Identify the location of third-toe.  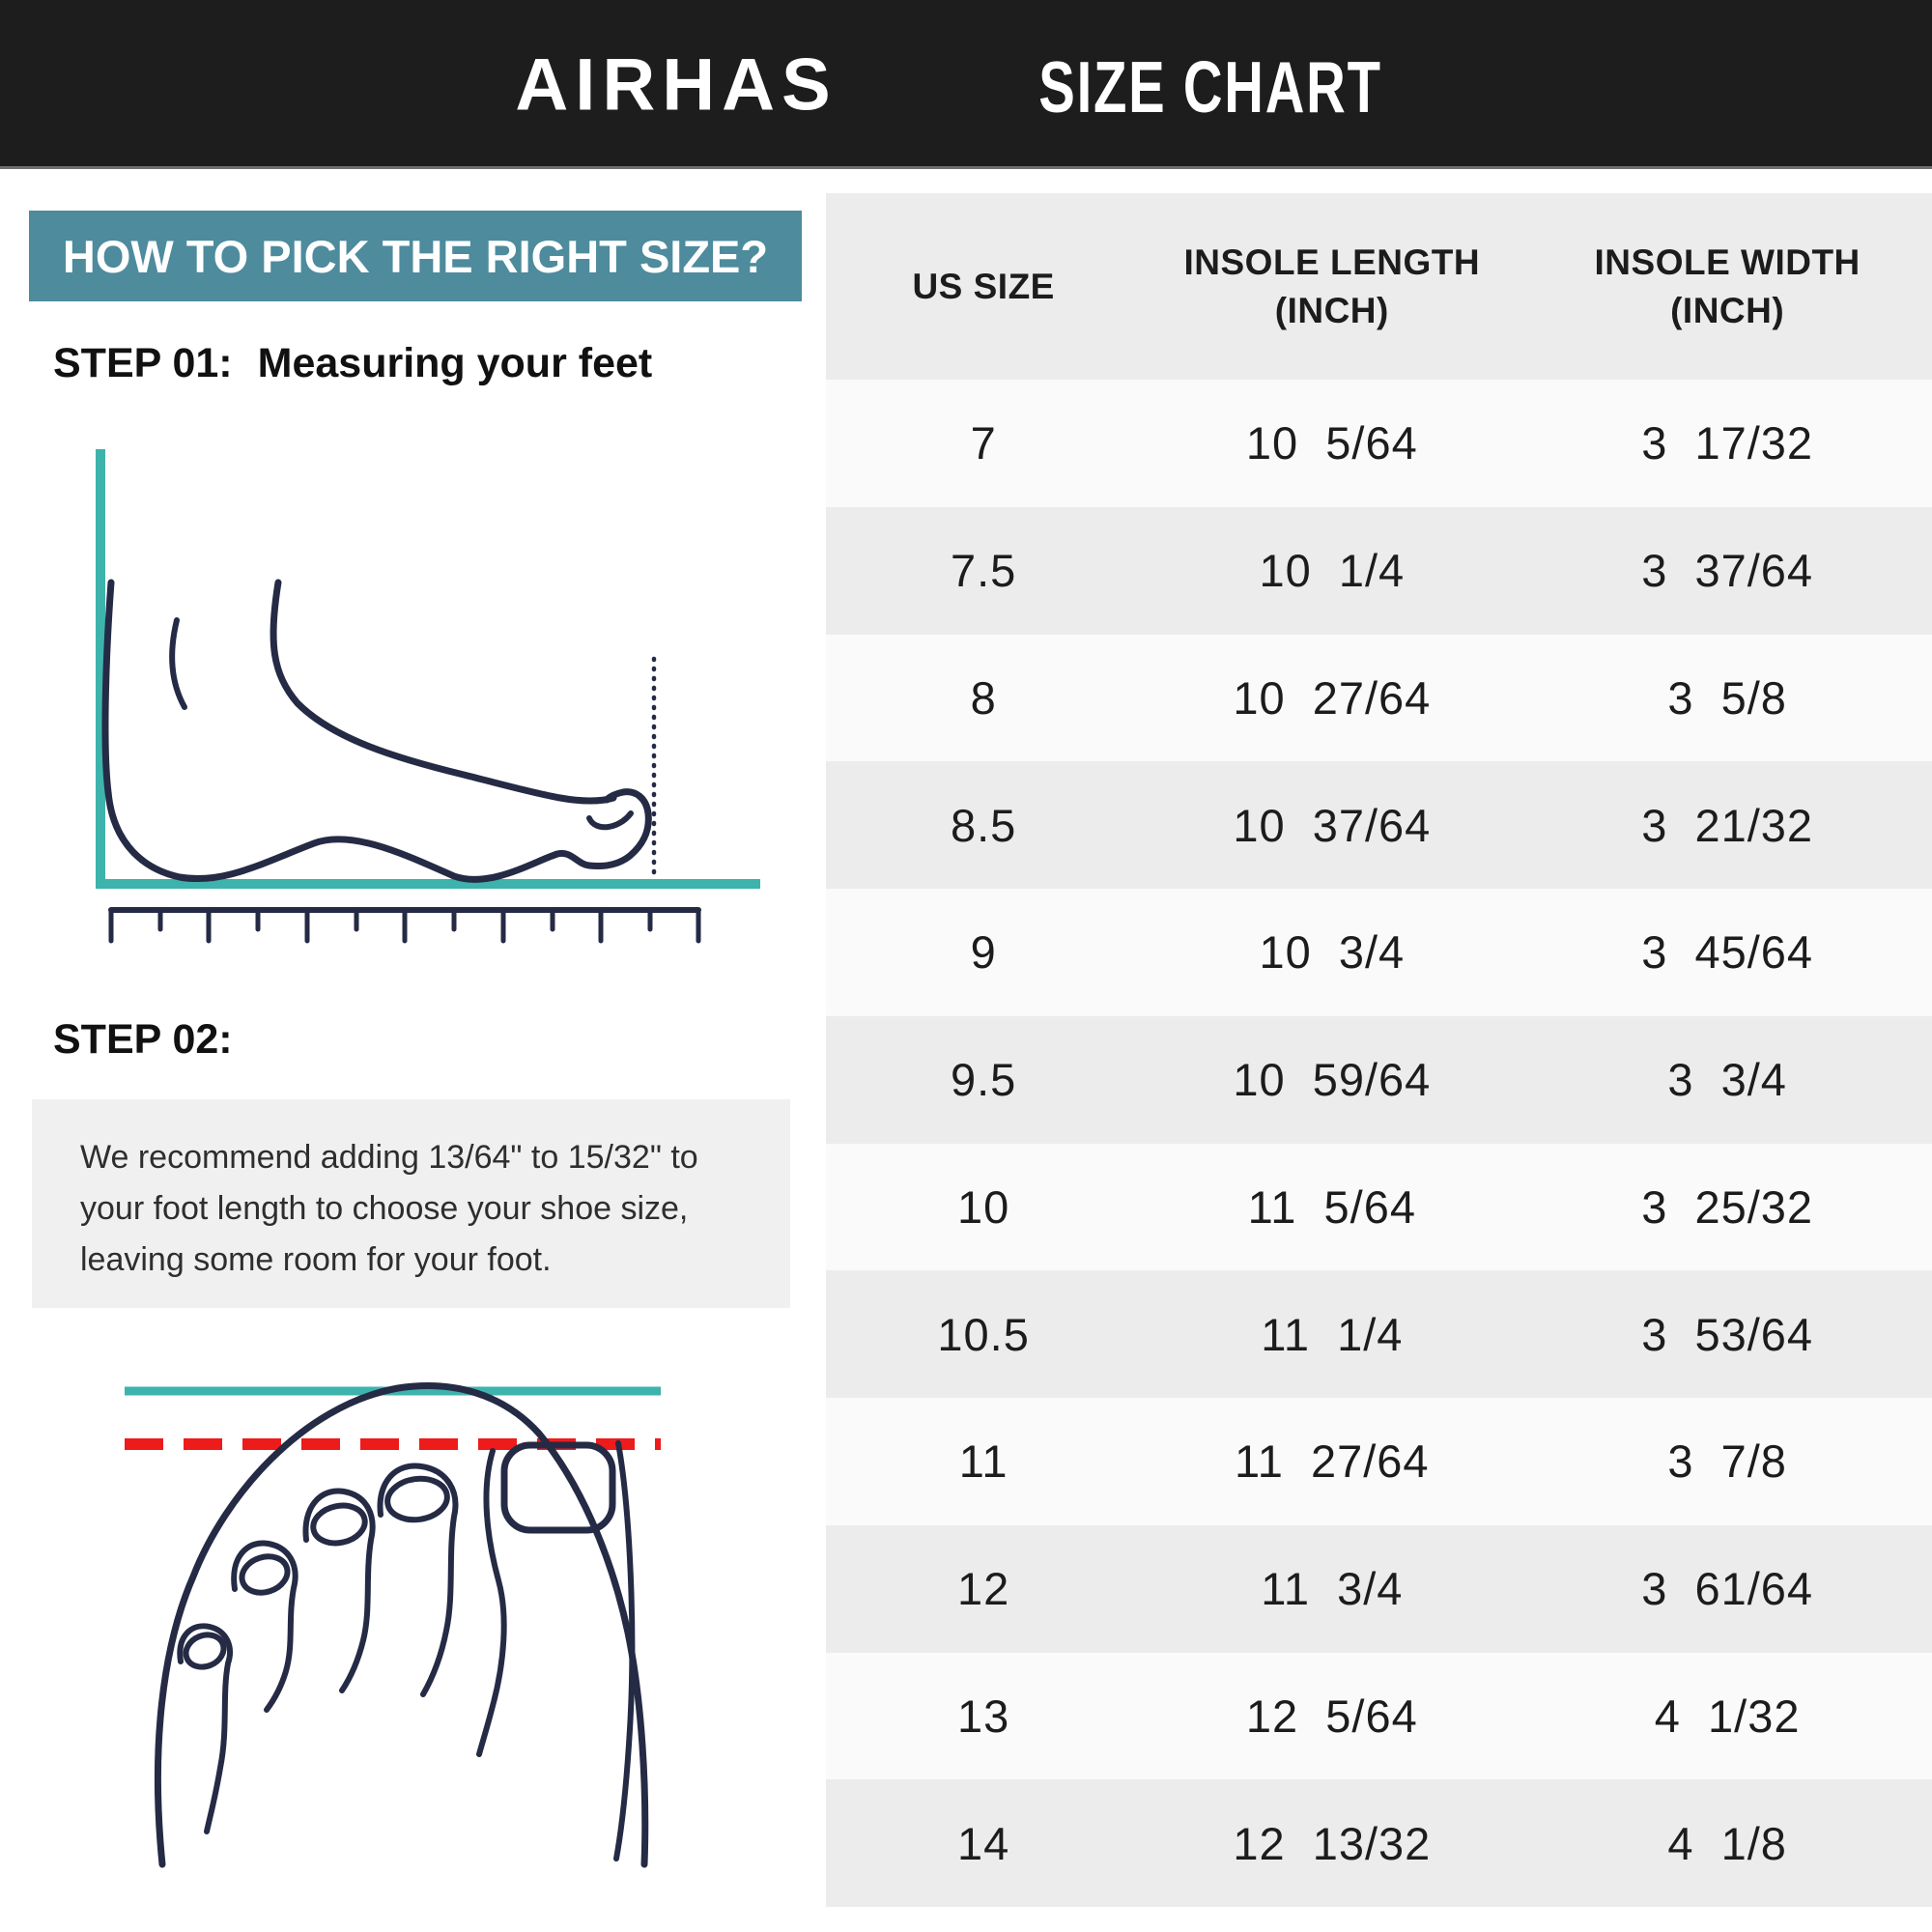
(339, 1590).